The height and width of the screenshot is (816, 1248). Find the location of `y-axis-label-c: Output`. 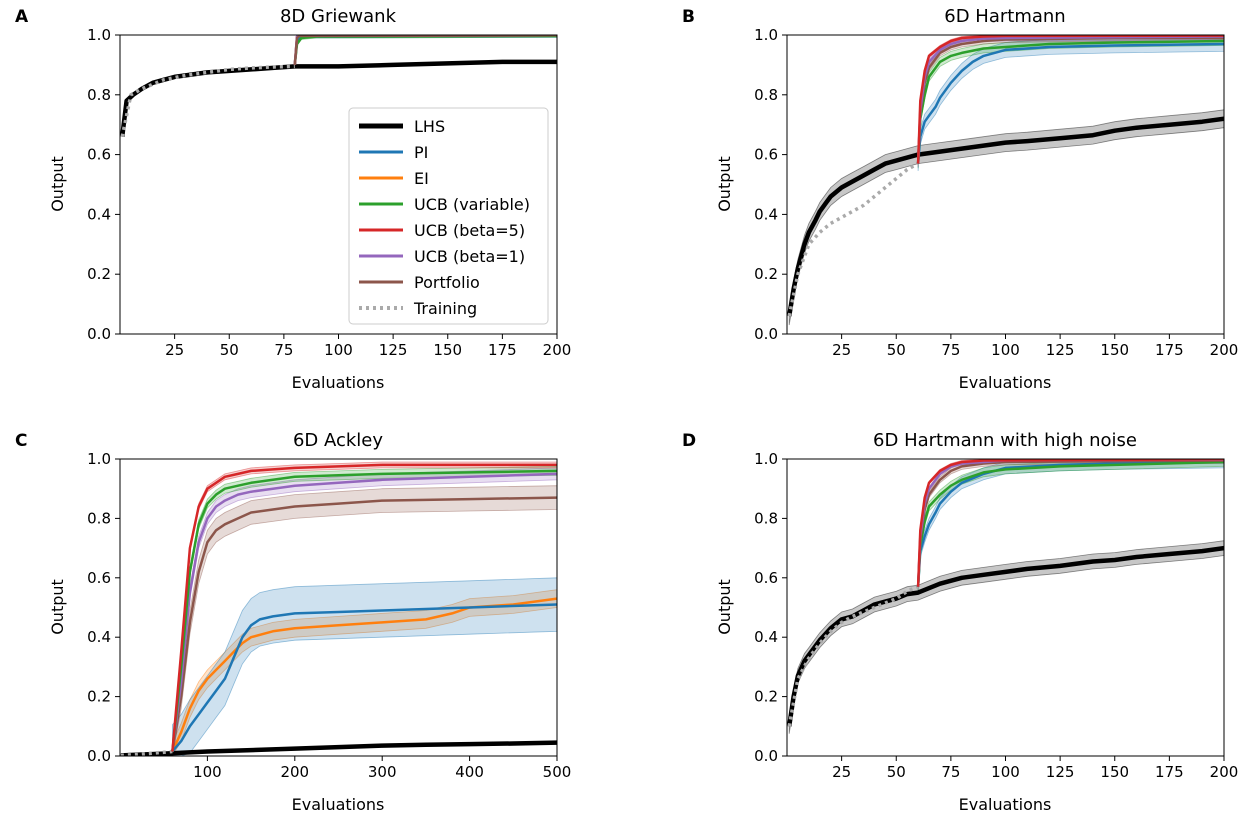

y-axis-label-c: Output is located at coordinates (57, 607).